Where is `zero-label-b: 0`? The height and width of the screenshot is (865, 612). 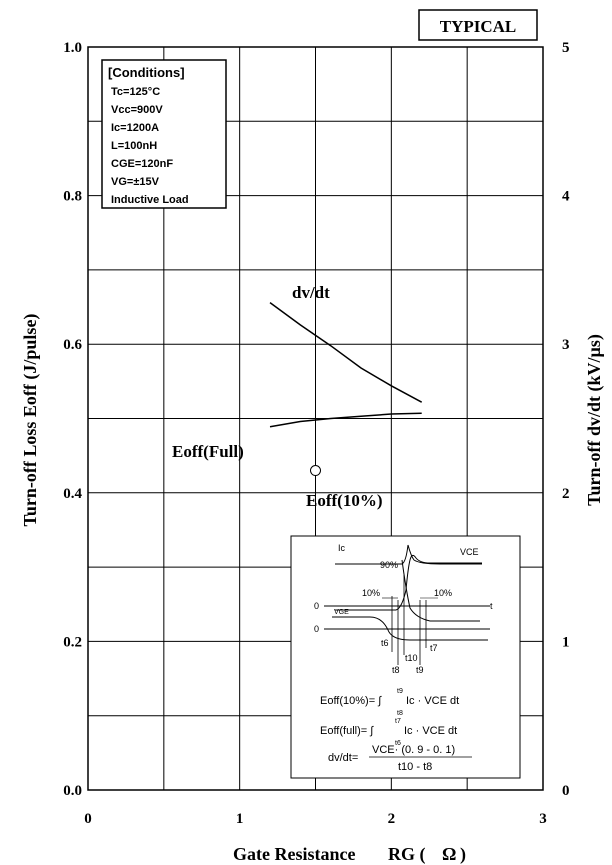
zero-label-b: 0 is located at coordinates (316, 629).